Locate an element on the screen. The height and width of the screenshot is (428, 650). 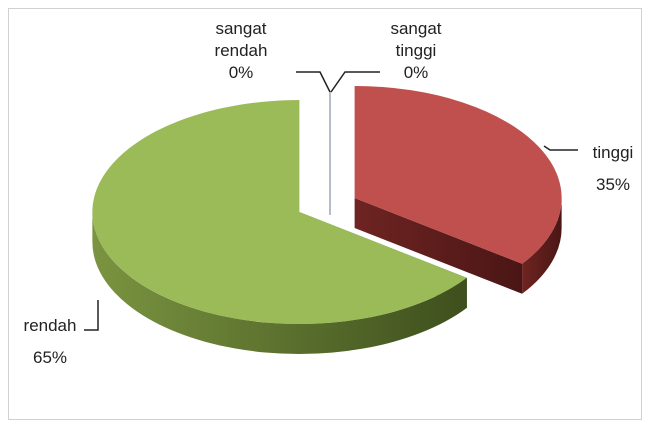
slice-cut-face is located at coordinates (438, 245).